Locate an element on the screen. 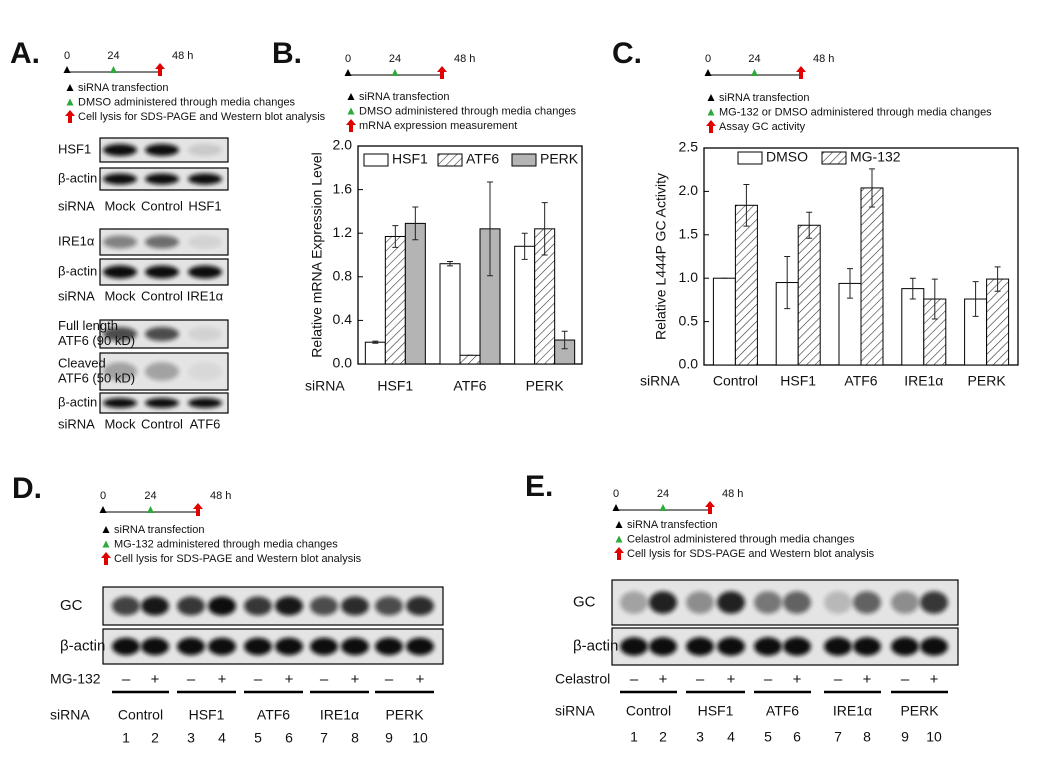 The image size is (1050, 774). y-tick-label: 2.5 is located at coordinates (689, 147).